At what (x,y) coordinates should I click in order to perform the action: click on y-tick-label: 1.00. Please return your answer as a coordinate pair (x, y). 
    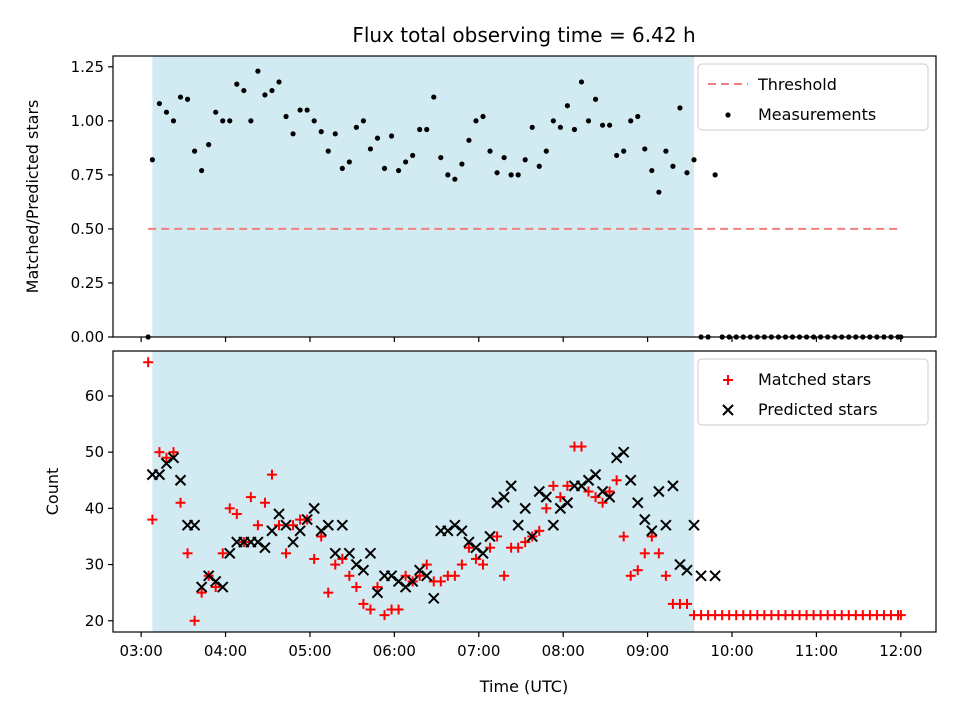
    Looking at the image, I should click on (87, 121).